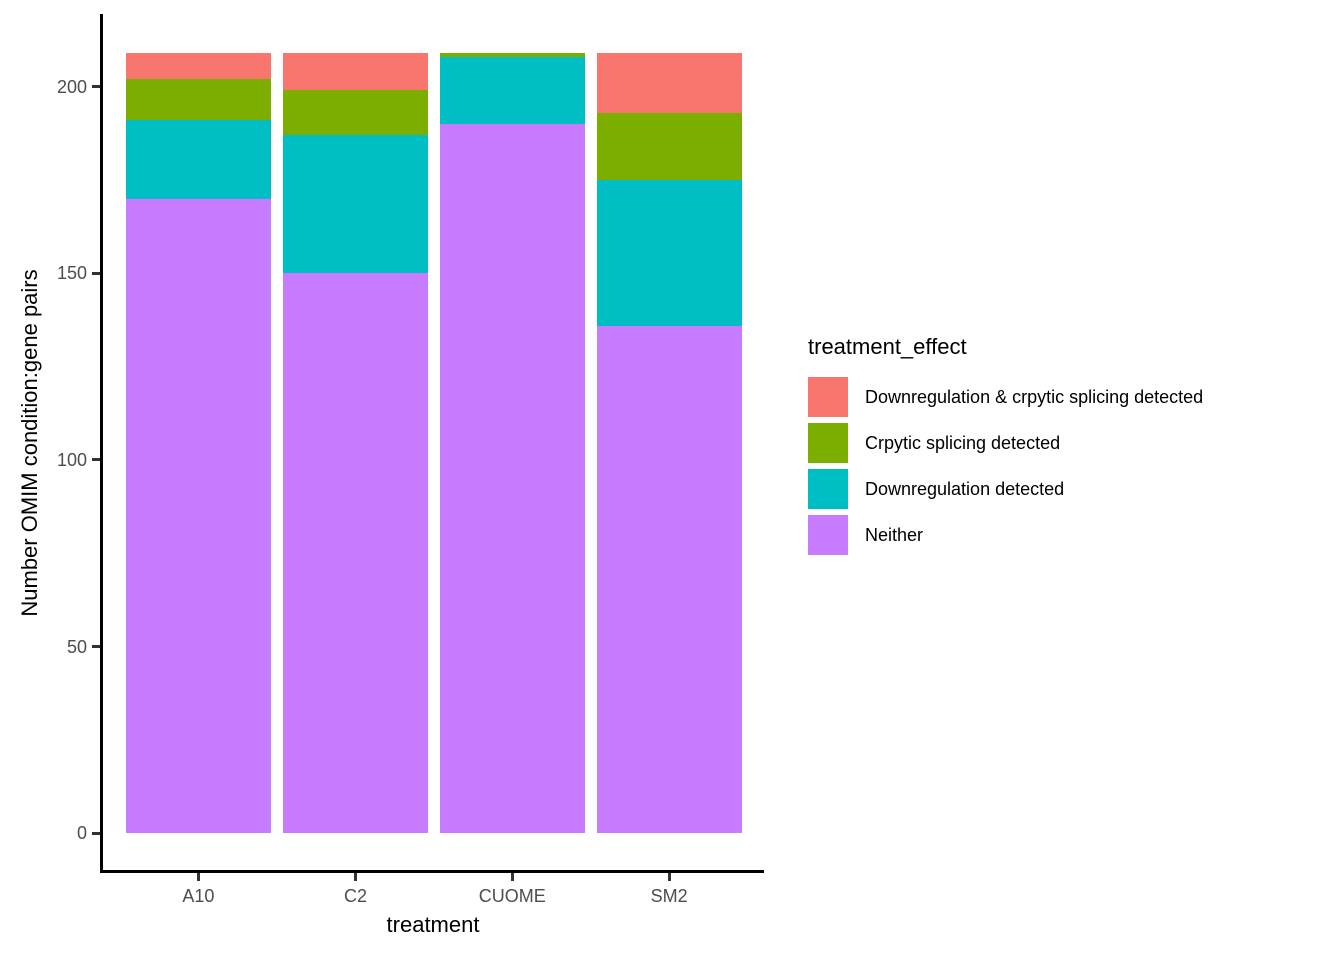 The image size is (1344, 960). I want to click on y-tick-label: 100, so click(71, 459).